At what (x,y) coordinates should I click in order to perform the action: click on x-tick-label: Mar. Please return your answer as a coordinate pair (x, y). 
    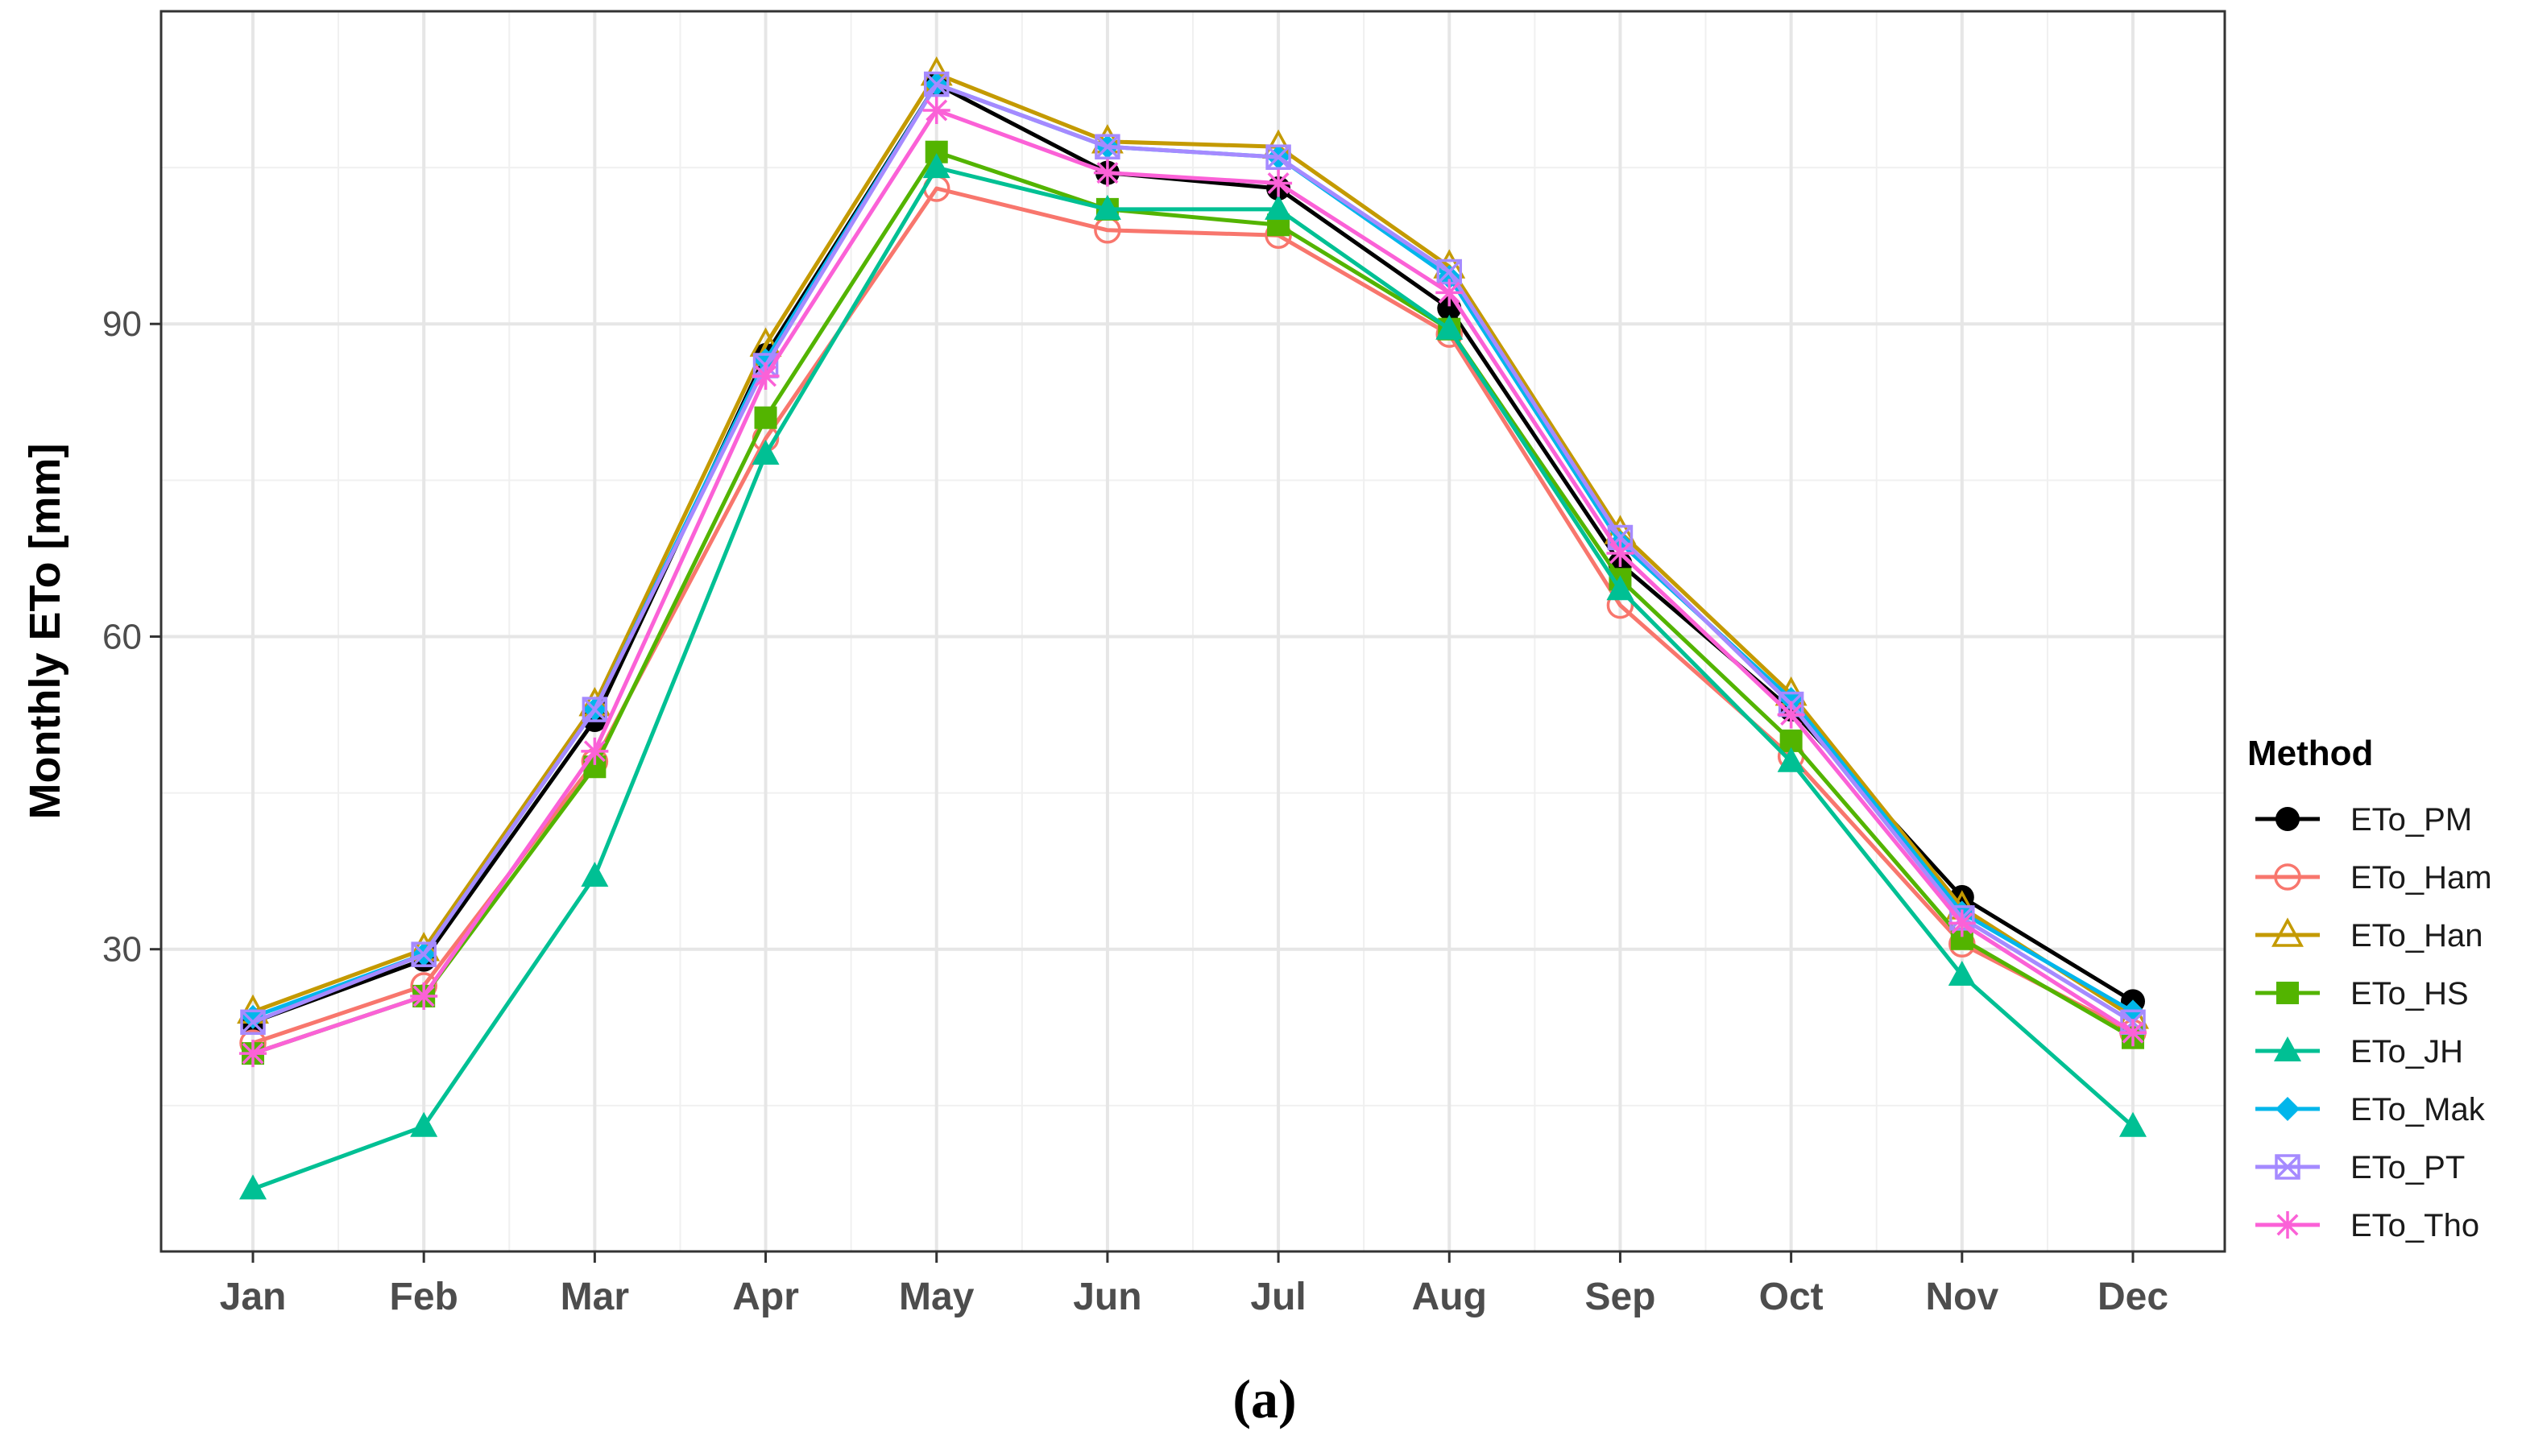
    Looking at the image, I should click on (595, 1297).